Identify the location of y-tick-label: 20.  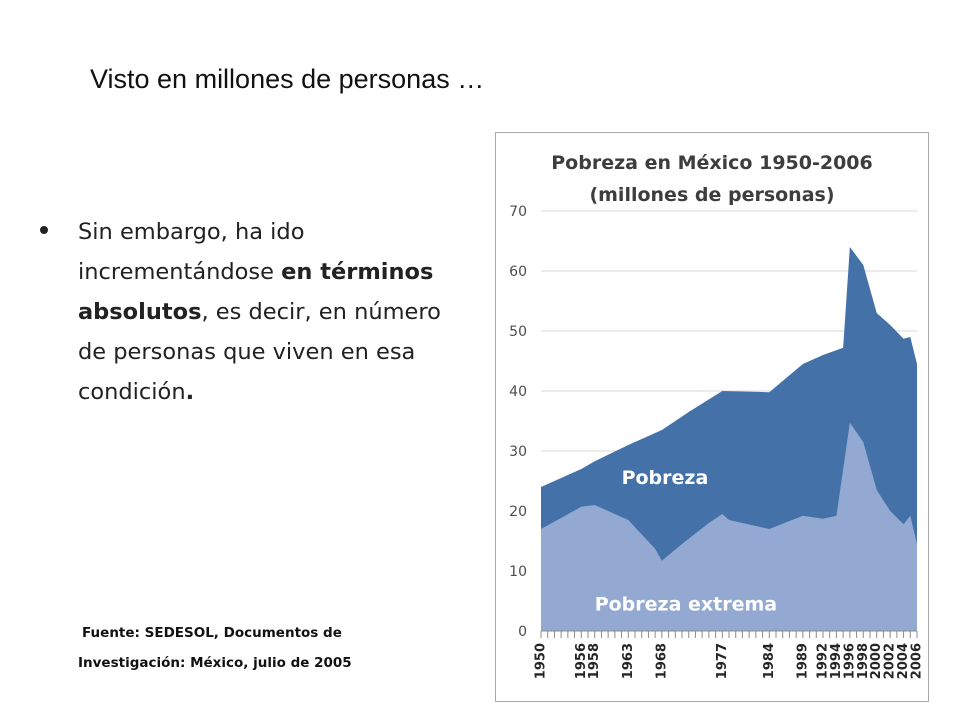
(518, 512).